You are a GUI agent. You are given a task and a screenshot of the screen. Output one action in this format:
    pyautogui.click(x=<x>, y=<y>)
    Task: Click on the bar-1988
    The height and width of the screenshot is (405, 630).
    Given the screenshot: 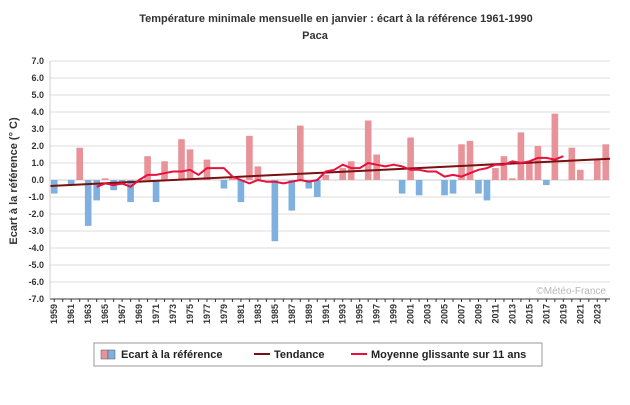 What is the action you would take?
    pyautogui.click(x=300, y=152)
    